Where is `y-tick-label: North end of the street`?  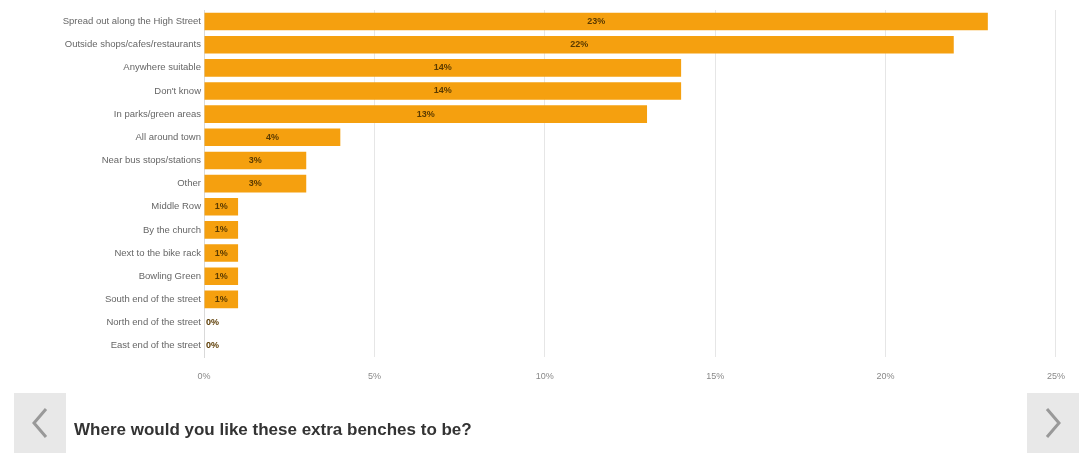 y-tick-label: North end of the street is located at coordinates (154, 322).